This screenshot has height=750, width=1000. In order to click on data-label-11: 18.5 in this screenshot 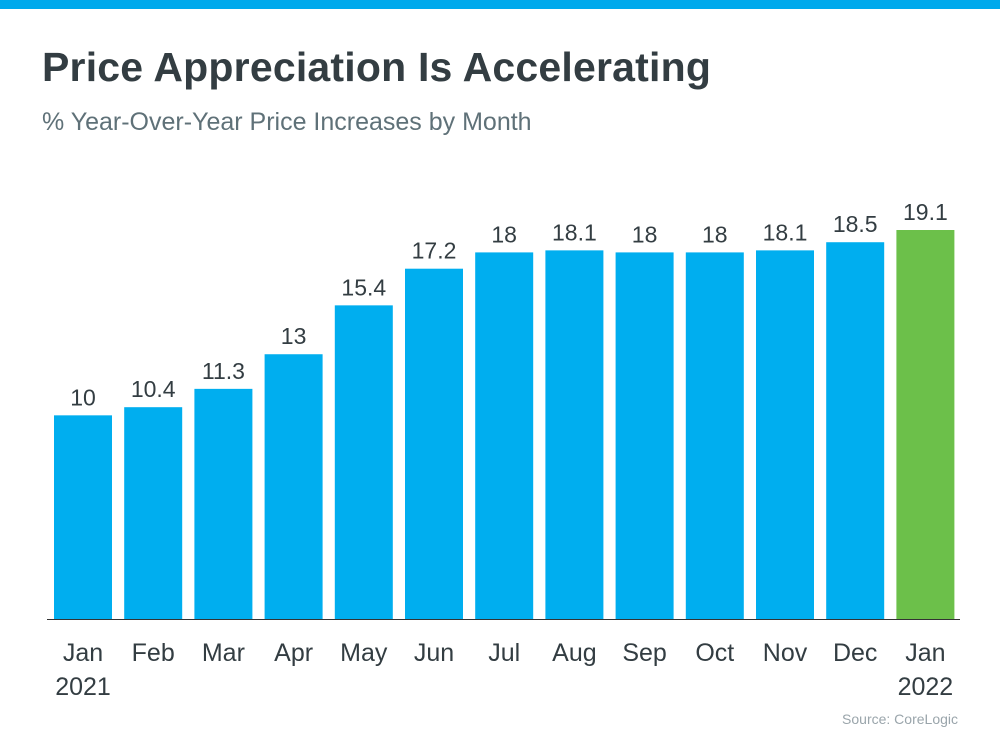, I will do `click(855, 224)`.